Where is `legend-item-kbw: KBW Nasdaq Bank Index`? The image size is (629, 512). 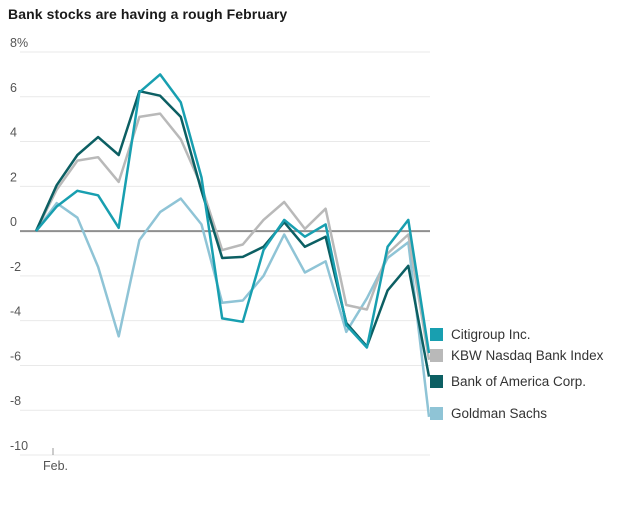 legend-item-kbw: KBW Nasdaq Bank Index is located at coordinates (516, 355).